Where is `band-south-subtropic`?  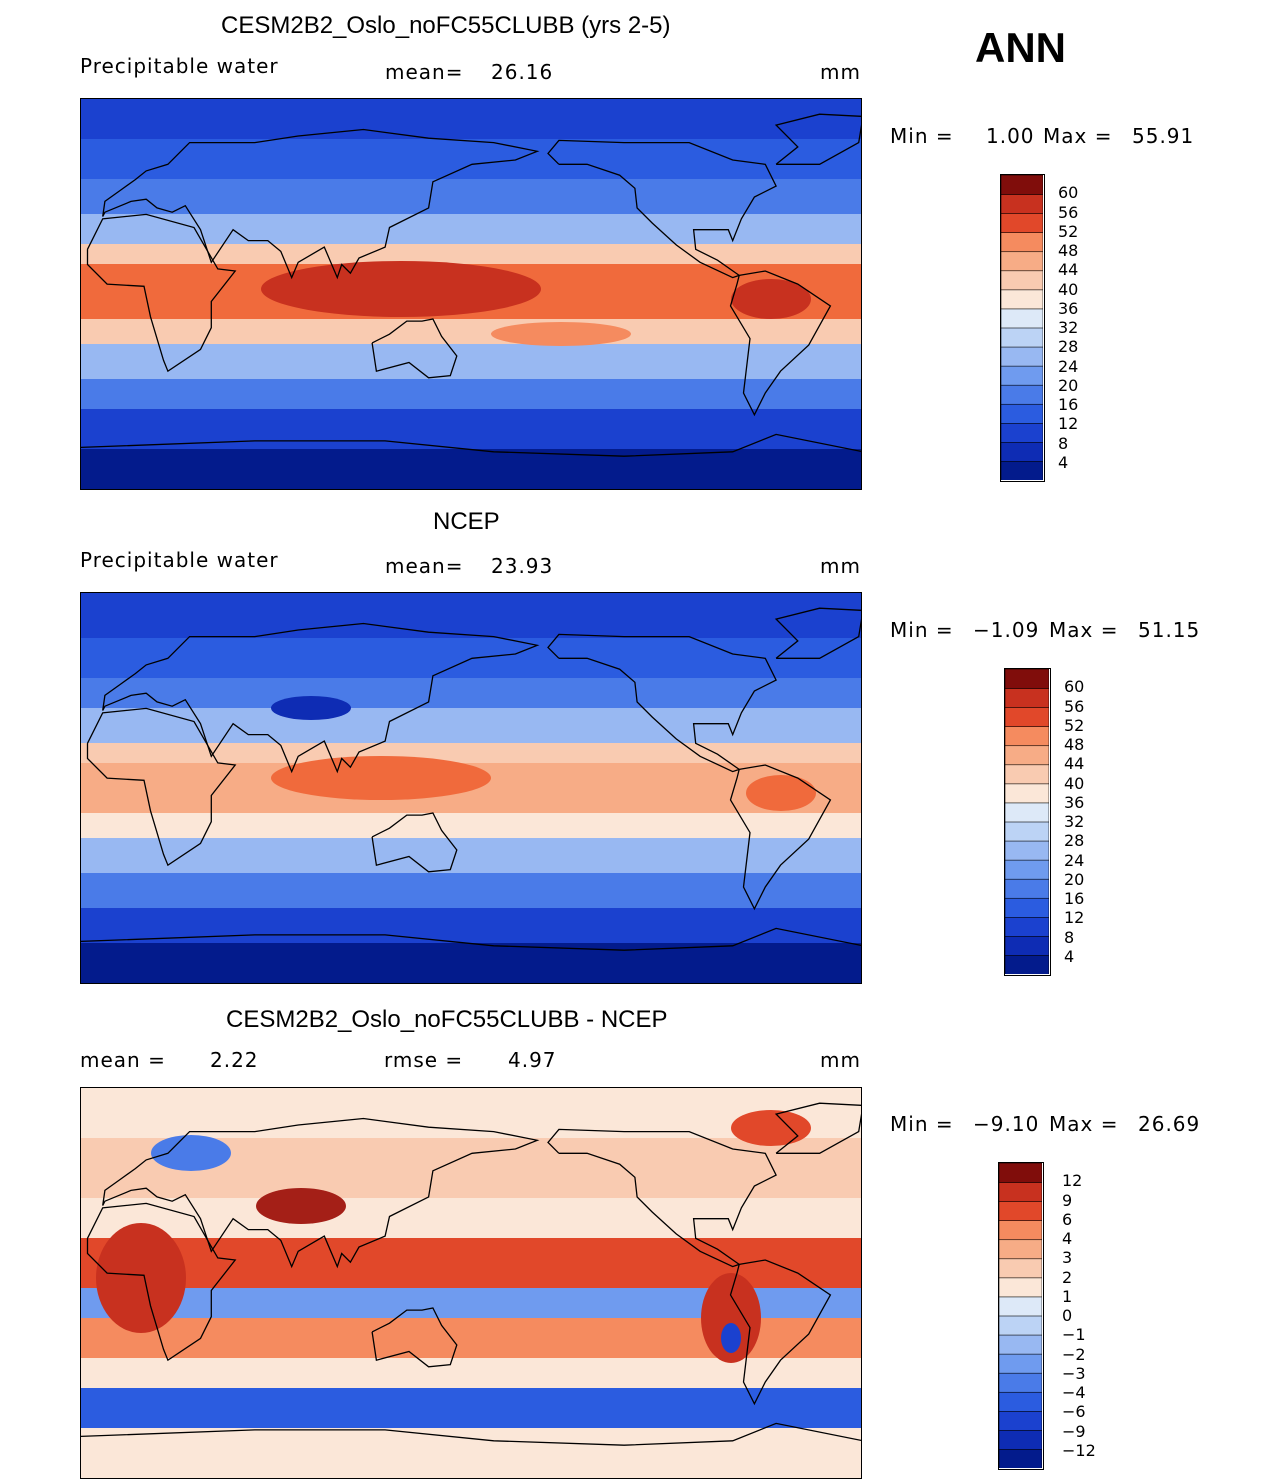
band-south-subtropic is located at coordinates (471, 361).